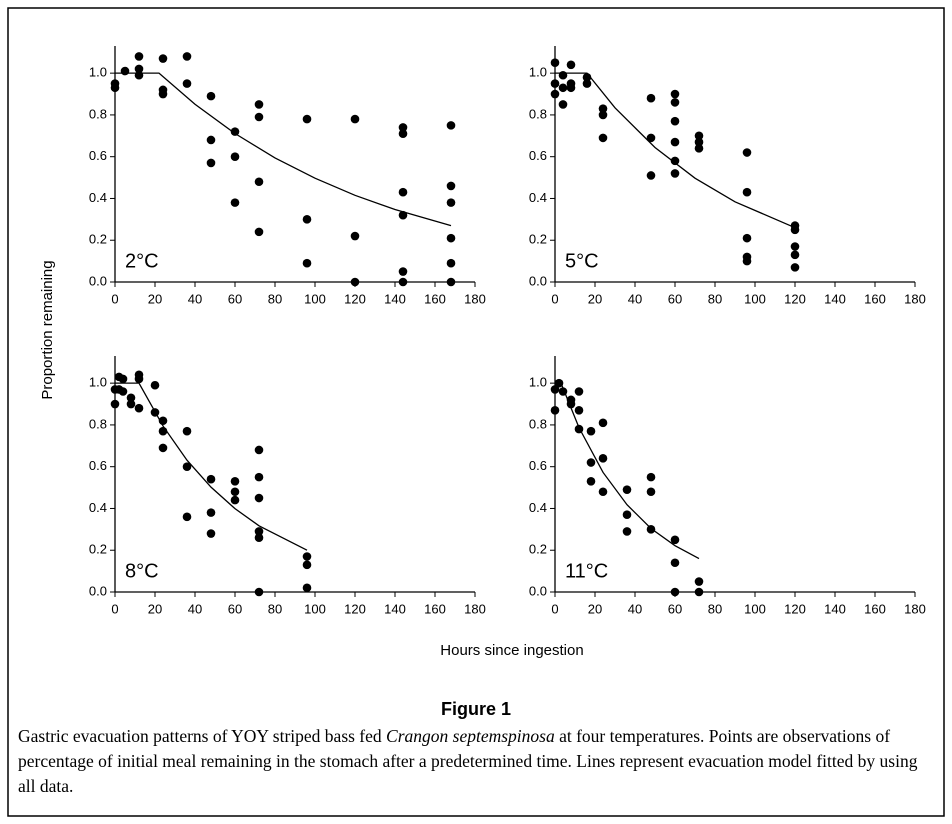 The image size is (952, 824). Describe the element at coordinates (795, 298) in the screenshot. I see `x-tick-label: 120` at that location.